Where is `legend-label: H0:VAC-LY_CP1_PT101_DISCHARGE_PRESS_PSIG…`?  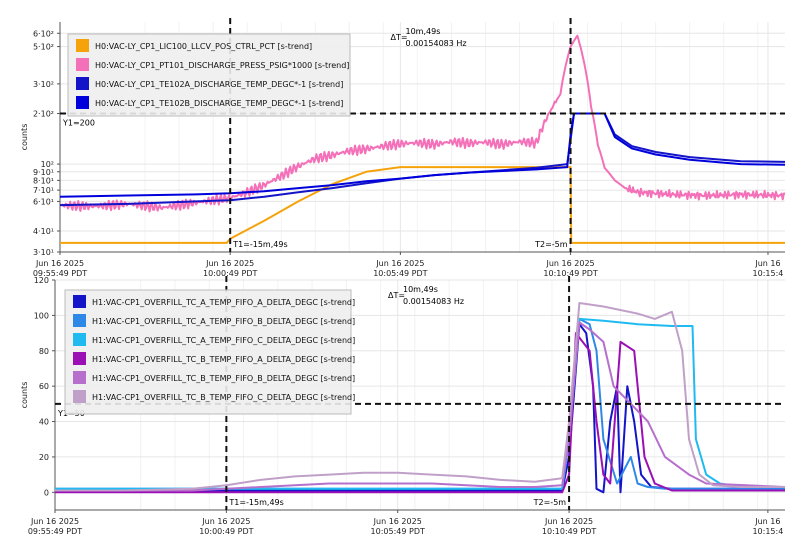 legend-label: H0:VAC-LY_CP1_PT101_DISCHARGE_PRESS_PSIG… is located at coordinates (222, 65).